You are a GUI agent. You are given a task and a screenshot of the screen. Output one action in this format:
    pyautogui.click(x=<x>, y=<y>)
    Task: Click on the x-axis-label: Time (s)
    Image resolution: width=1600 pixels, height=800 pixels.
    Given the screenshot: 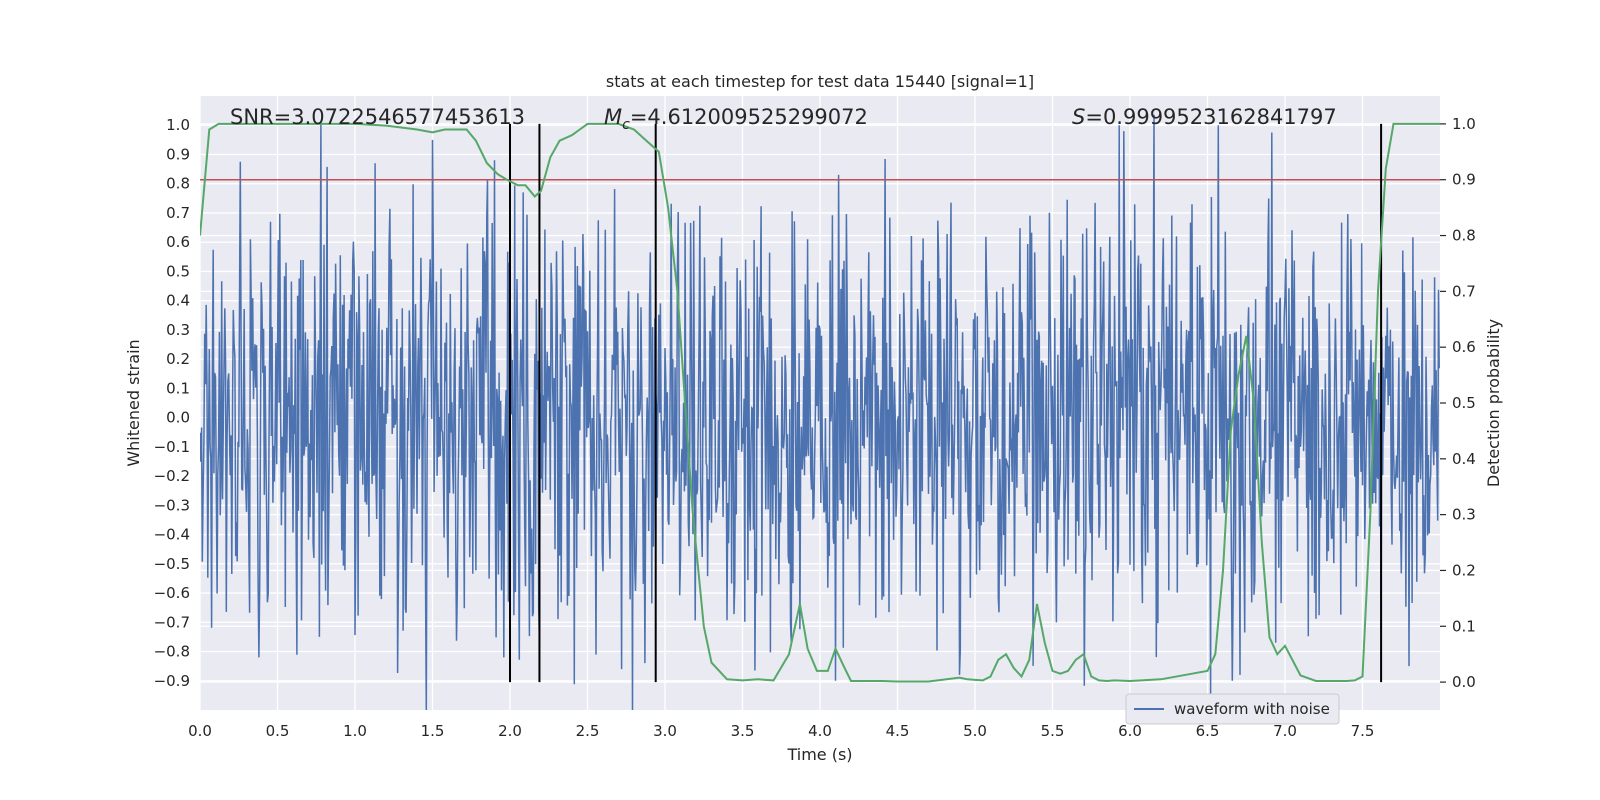 What is the action you would take?
    pyautogui.click(x=819, y=754)
    